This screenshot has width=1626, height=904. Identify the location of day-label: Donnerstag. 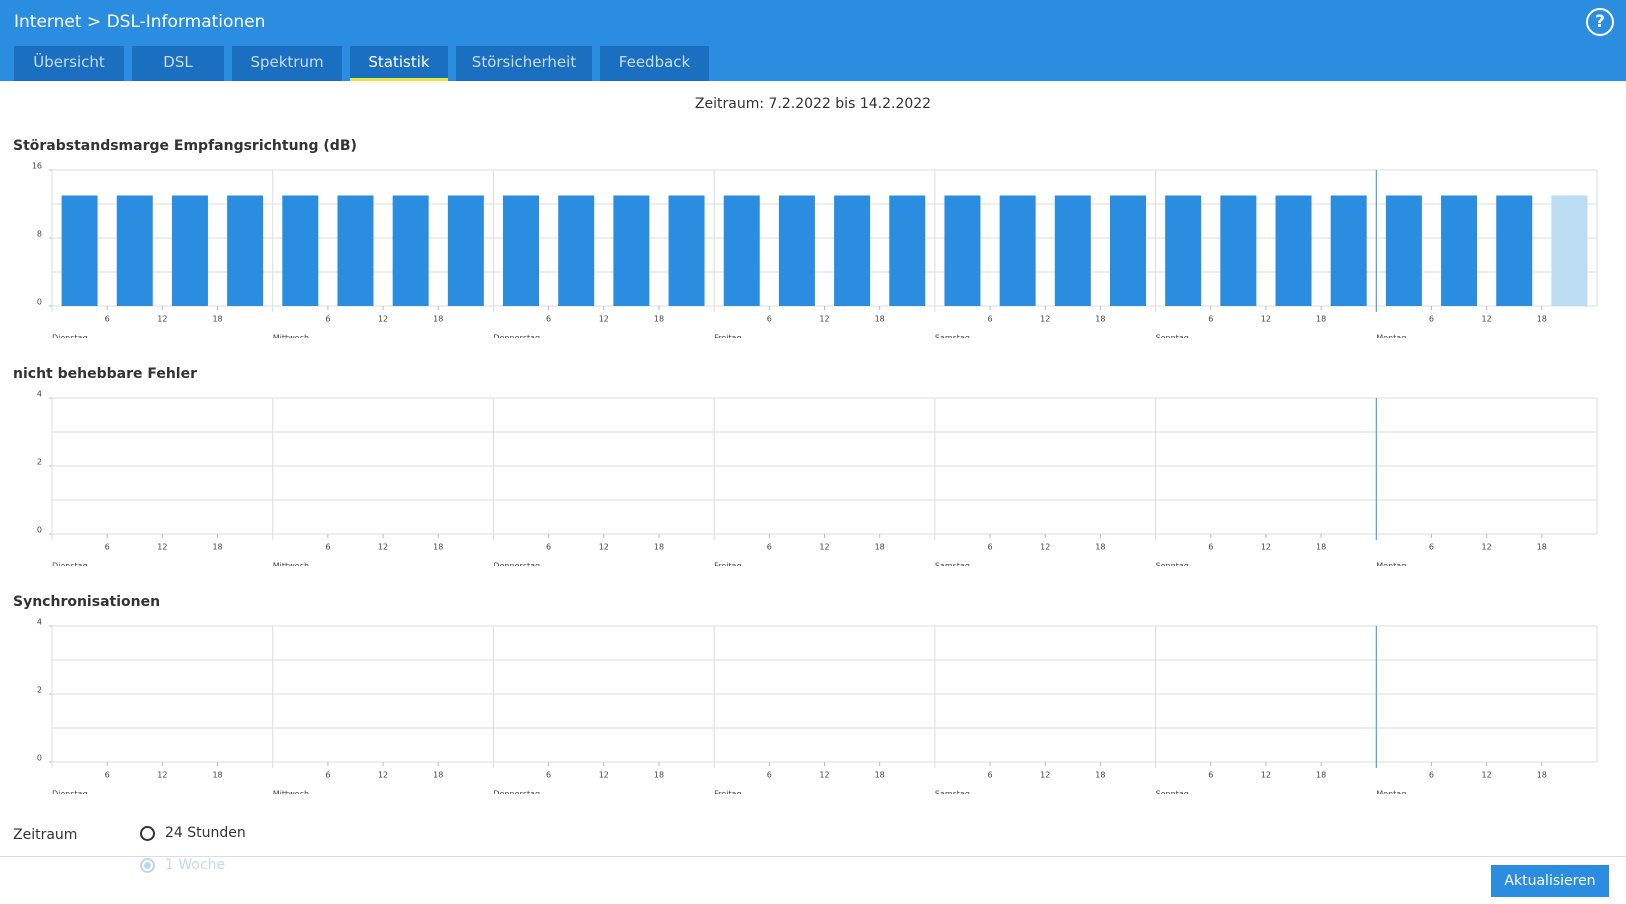
(516, 792).